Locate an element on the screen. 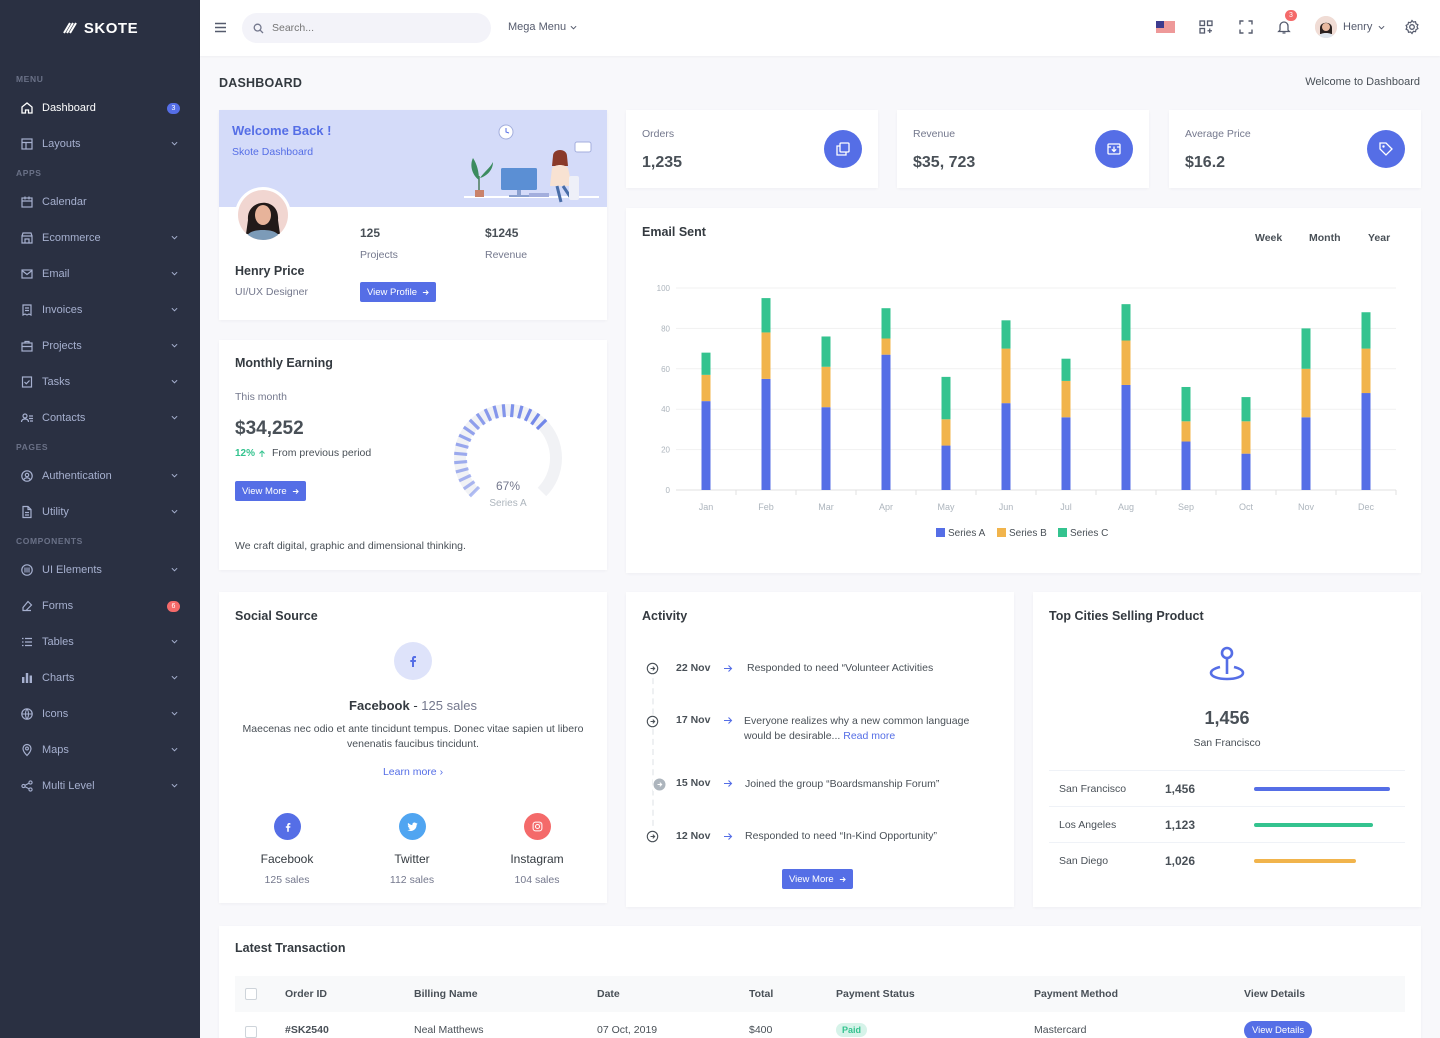 The image size is (1440, 1038). sidebar-item-dashboard: Dashboard 3 is located at coordinates (100, 108).